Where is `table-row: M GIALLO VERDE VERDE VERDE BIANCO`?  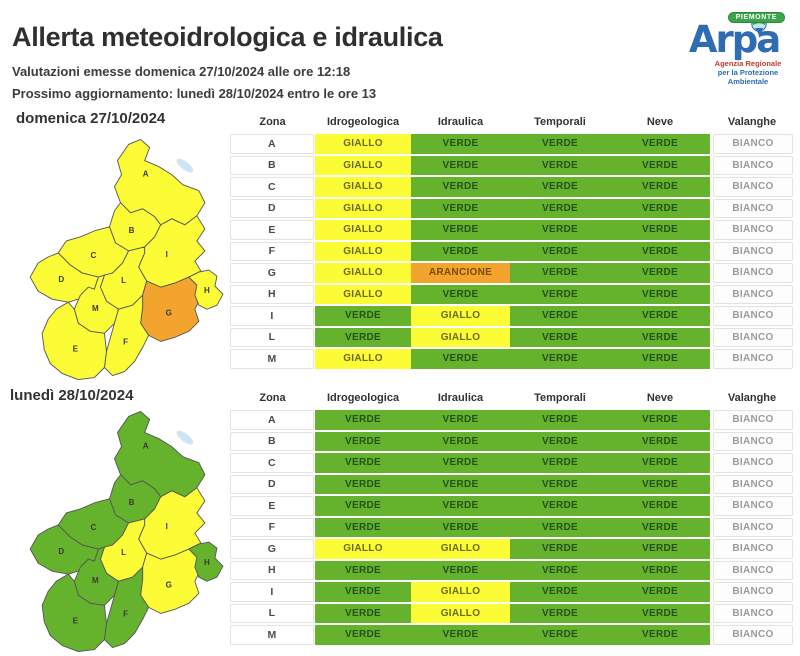 table-row: M GIALLO VERDE VERDE VERDE BIANCO is located at coordinates (515, 359).